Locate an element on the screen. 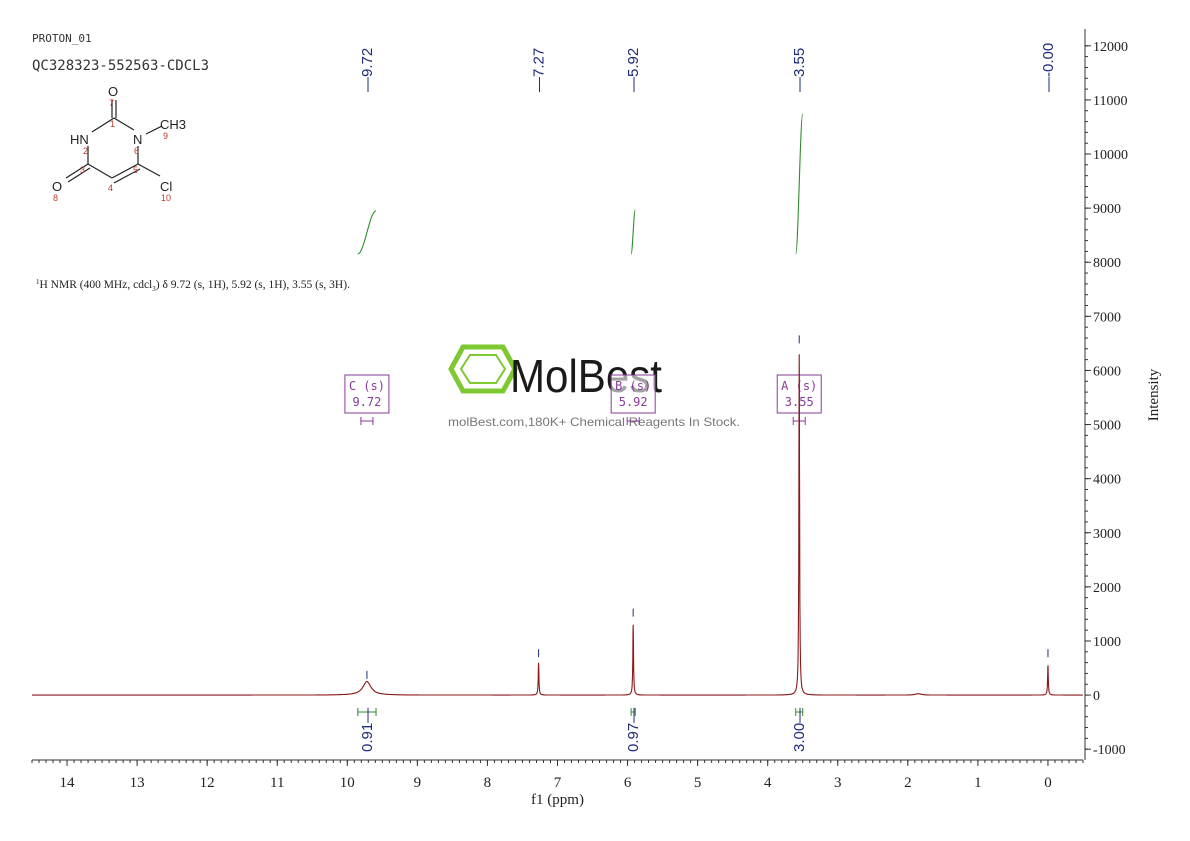  atom-label-ch3: CH3 is located at coordinates (173, 124).